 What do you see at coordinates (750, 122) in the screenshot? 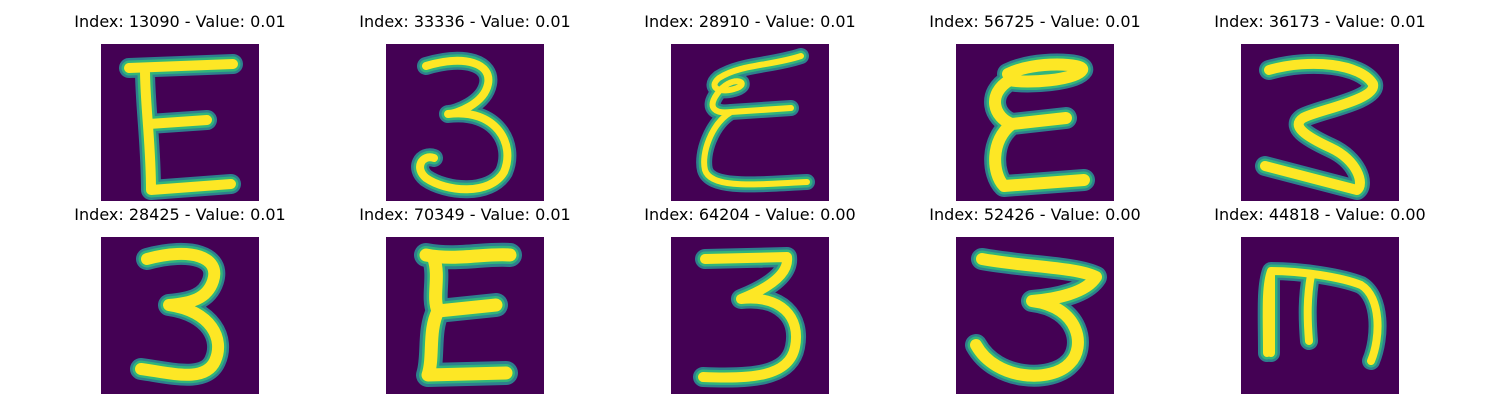
I see `digit-image-cursive-e` at bounding box center [750, 122].